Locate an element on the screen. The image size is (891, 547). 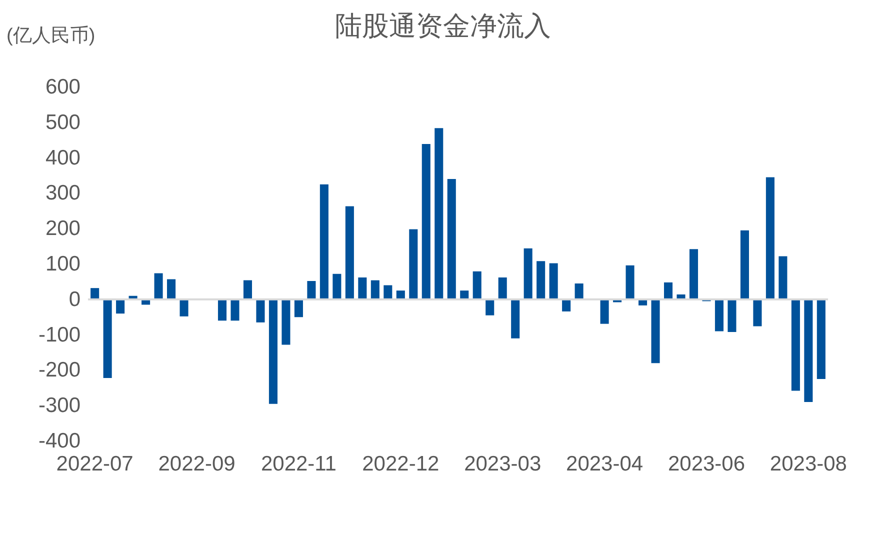
y-tick-label: 300 is located at coordinates (62, 193).